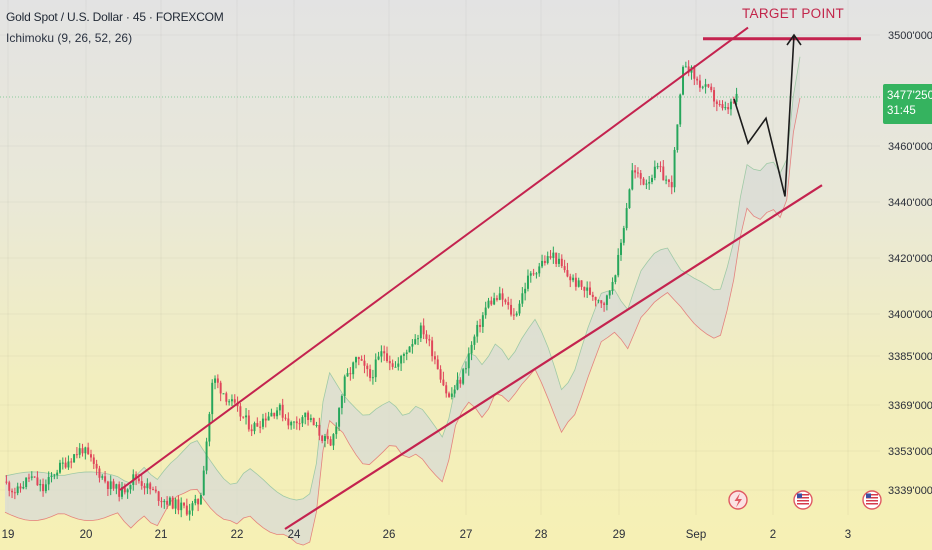 This screenshot has height=550, width=932. I want to click on price-tick-label: 3385'000, so click(910, 357).